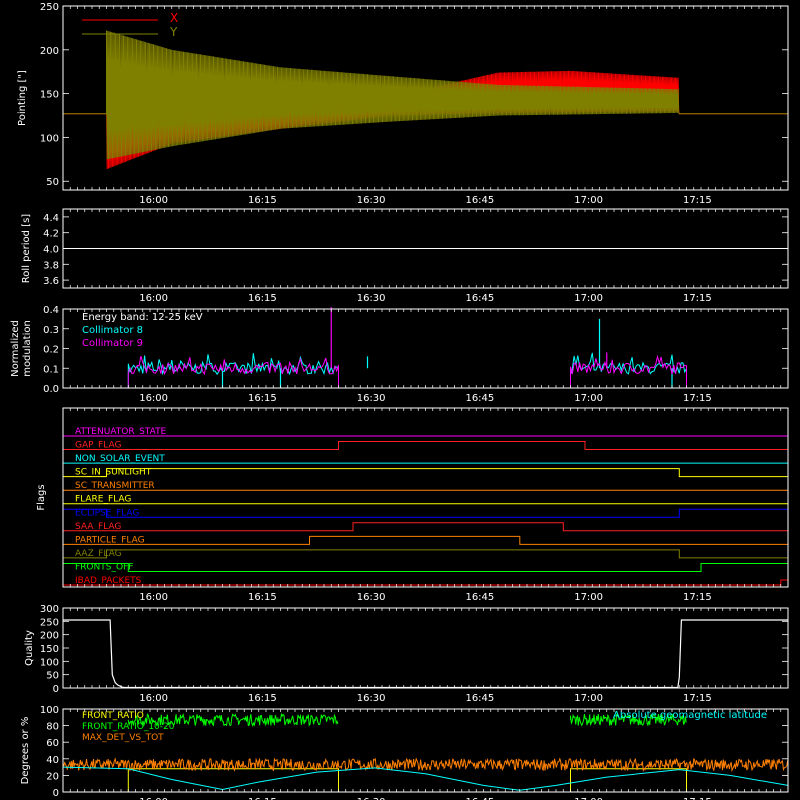 The height and width of the screenshot is (800, 800). What do you see at coordinates (51, 350) in the screenshot?
I see `y-tick-label: 0.2` at bounding box center [51, 350].